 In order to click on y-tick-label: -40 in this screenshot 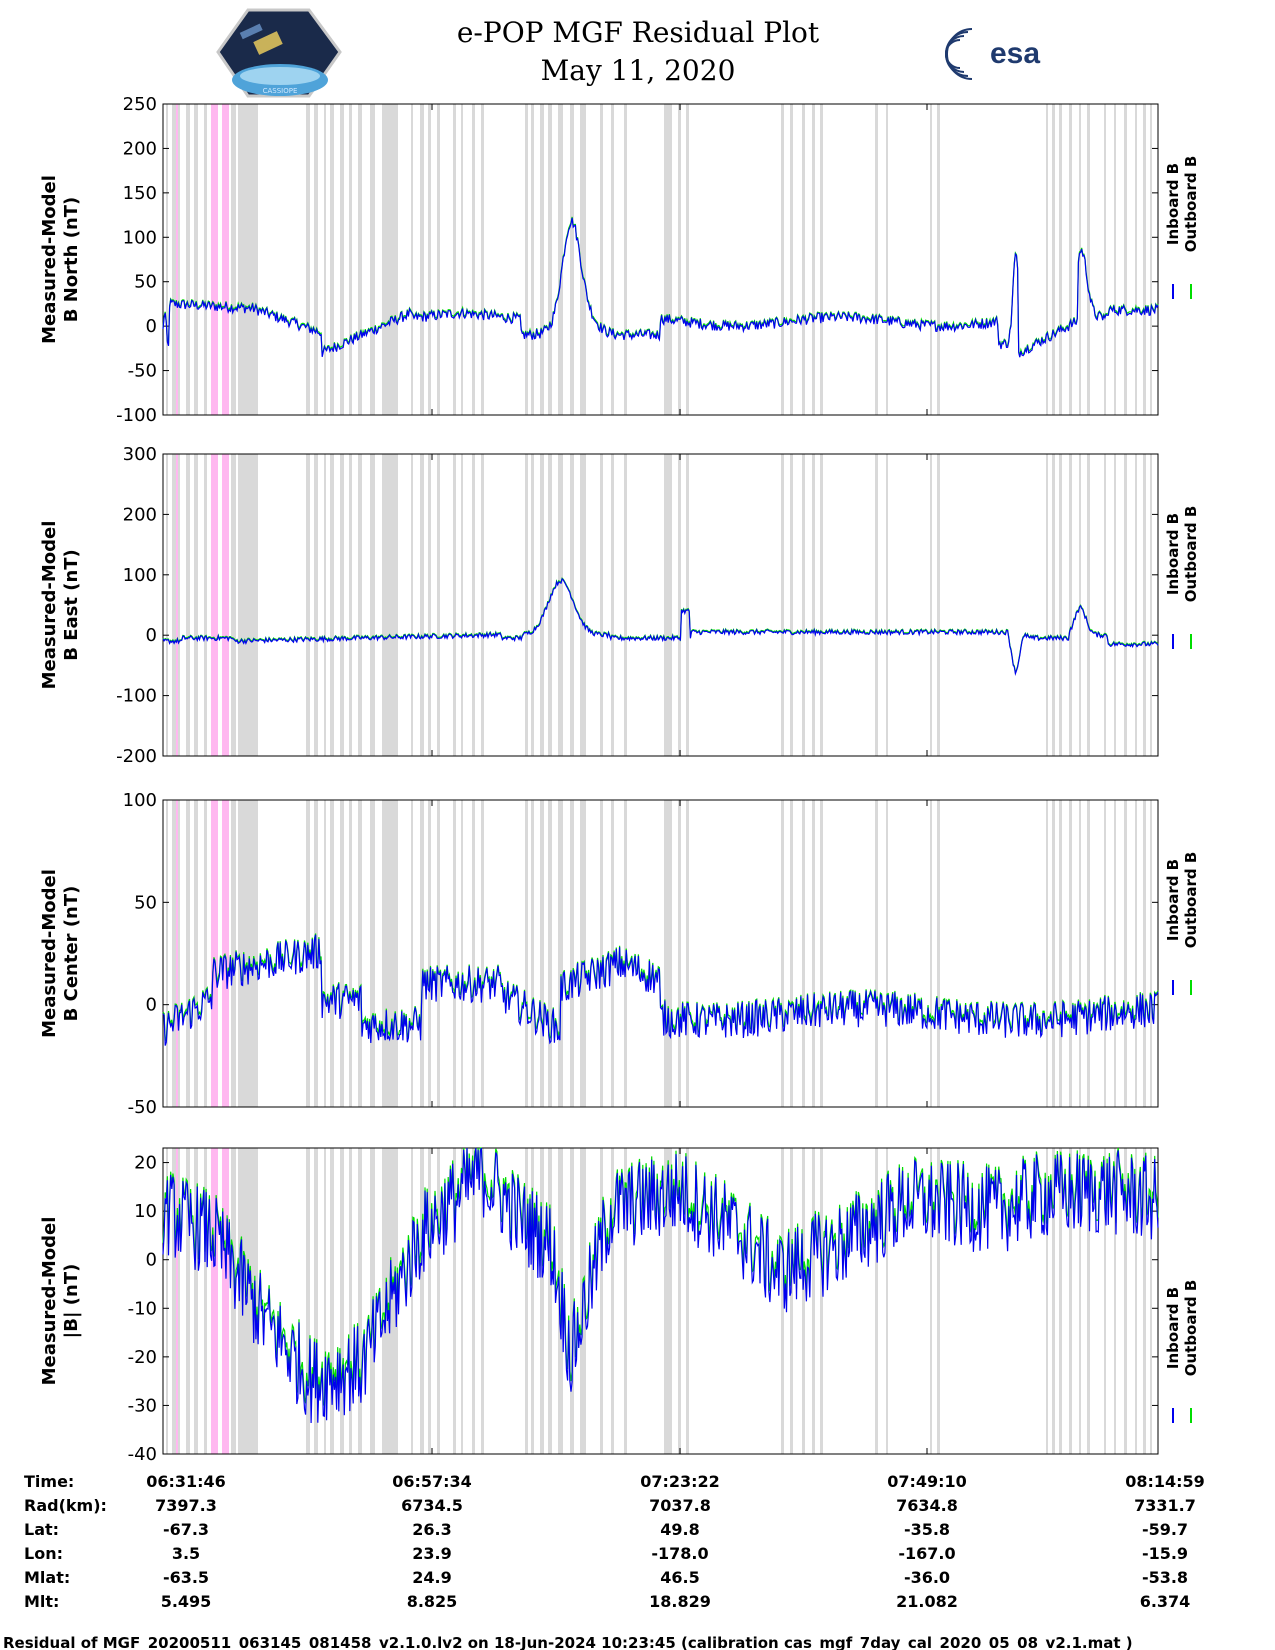, I will do `click(142, 1454)`.